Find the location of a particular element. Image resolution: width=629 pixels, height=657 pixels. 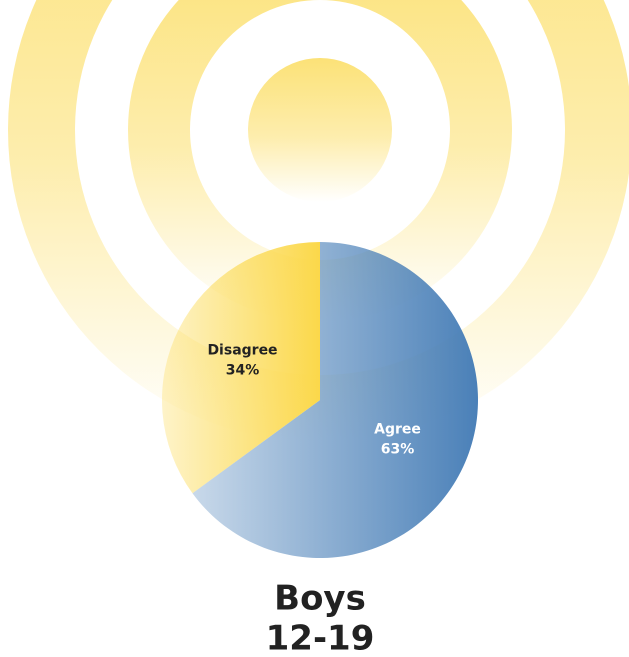

chart-subtitle: 12-19 is located at coordinates (320, 638).